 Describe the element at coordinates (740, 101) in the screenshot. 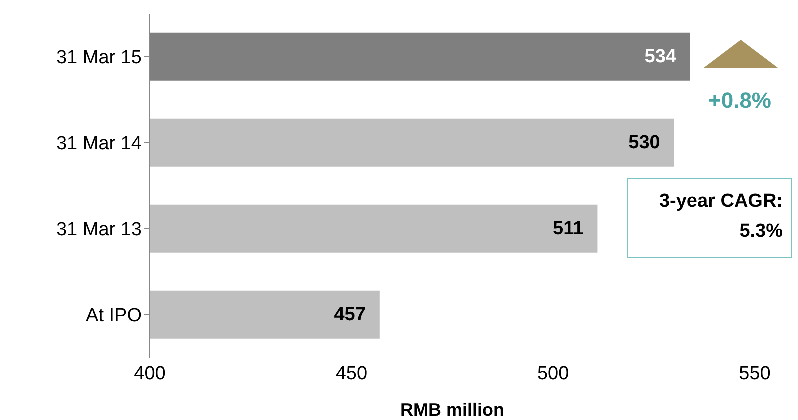

I see `annotation: +0.8%` at that location.